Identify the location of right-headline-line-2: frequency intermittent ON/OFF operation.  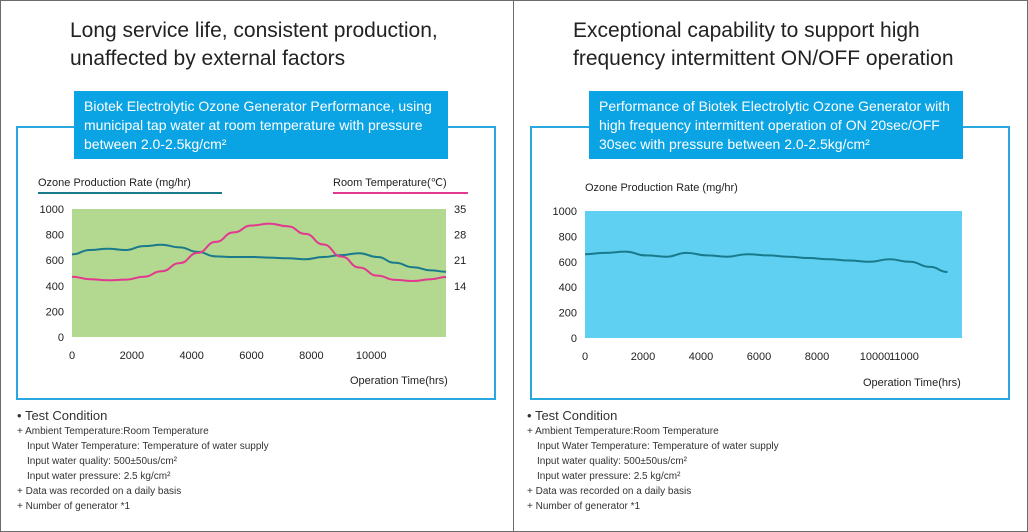
(763, 58).